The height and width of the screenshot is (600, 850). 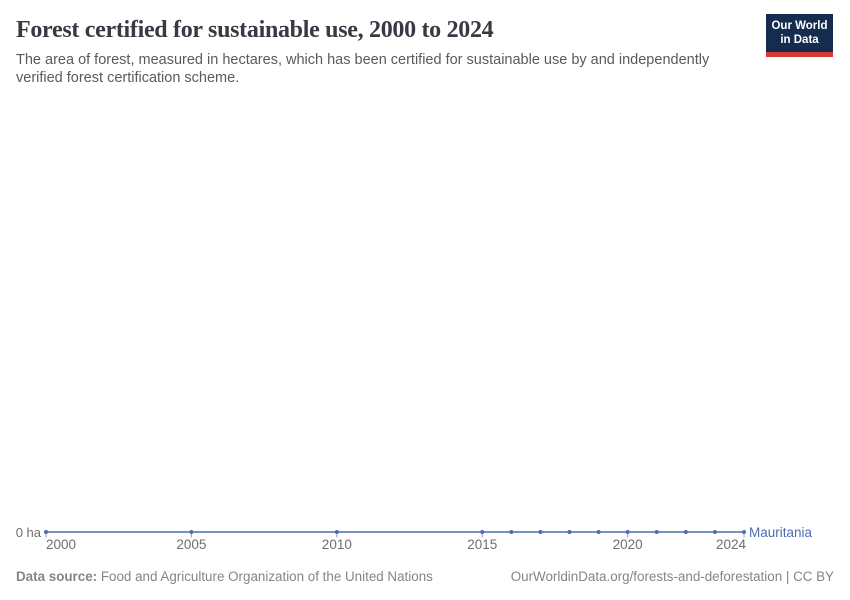 What do you see at coordinates (336, 544) in the screenshot?
I see `x-axis-tick-label: 2010` at bounding box center [336, 544].